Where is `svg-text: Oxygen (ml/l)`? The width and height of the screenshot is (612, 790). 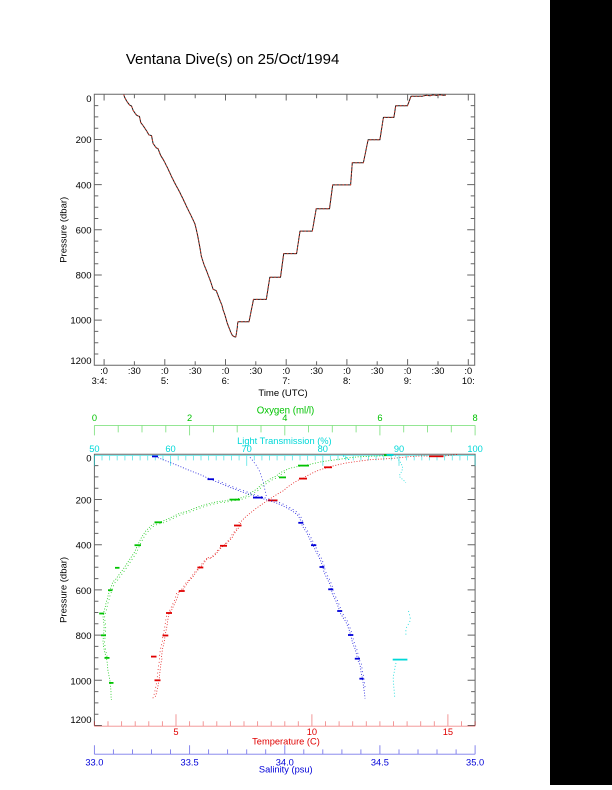
svg-text: Oxygen (ml/l) is located at coordinates (286, 411).